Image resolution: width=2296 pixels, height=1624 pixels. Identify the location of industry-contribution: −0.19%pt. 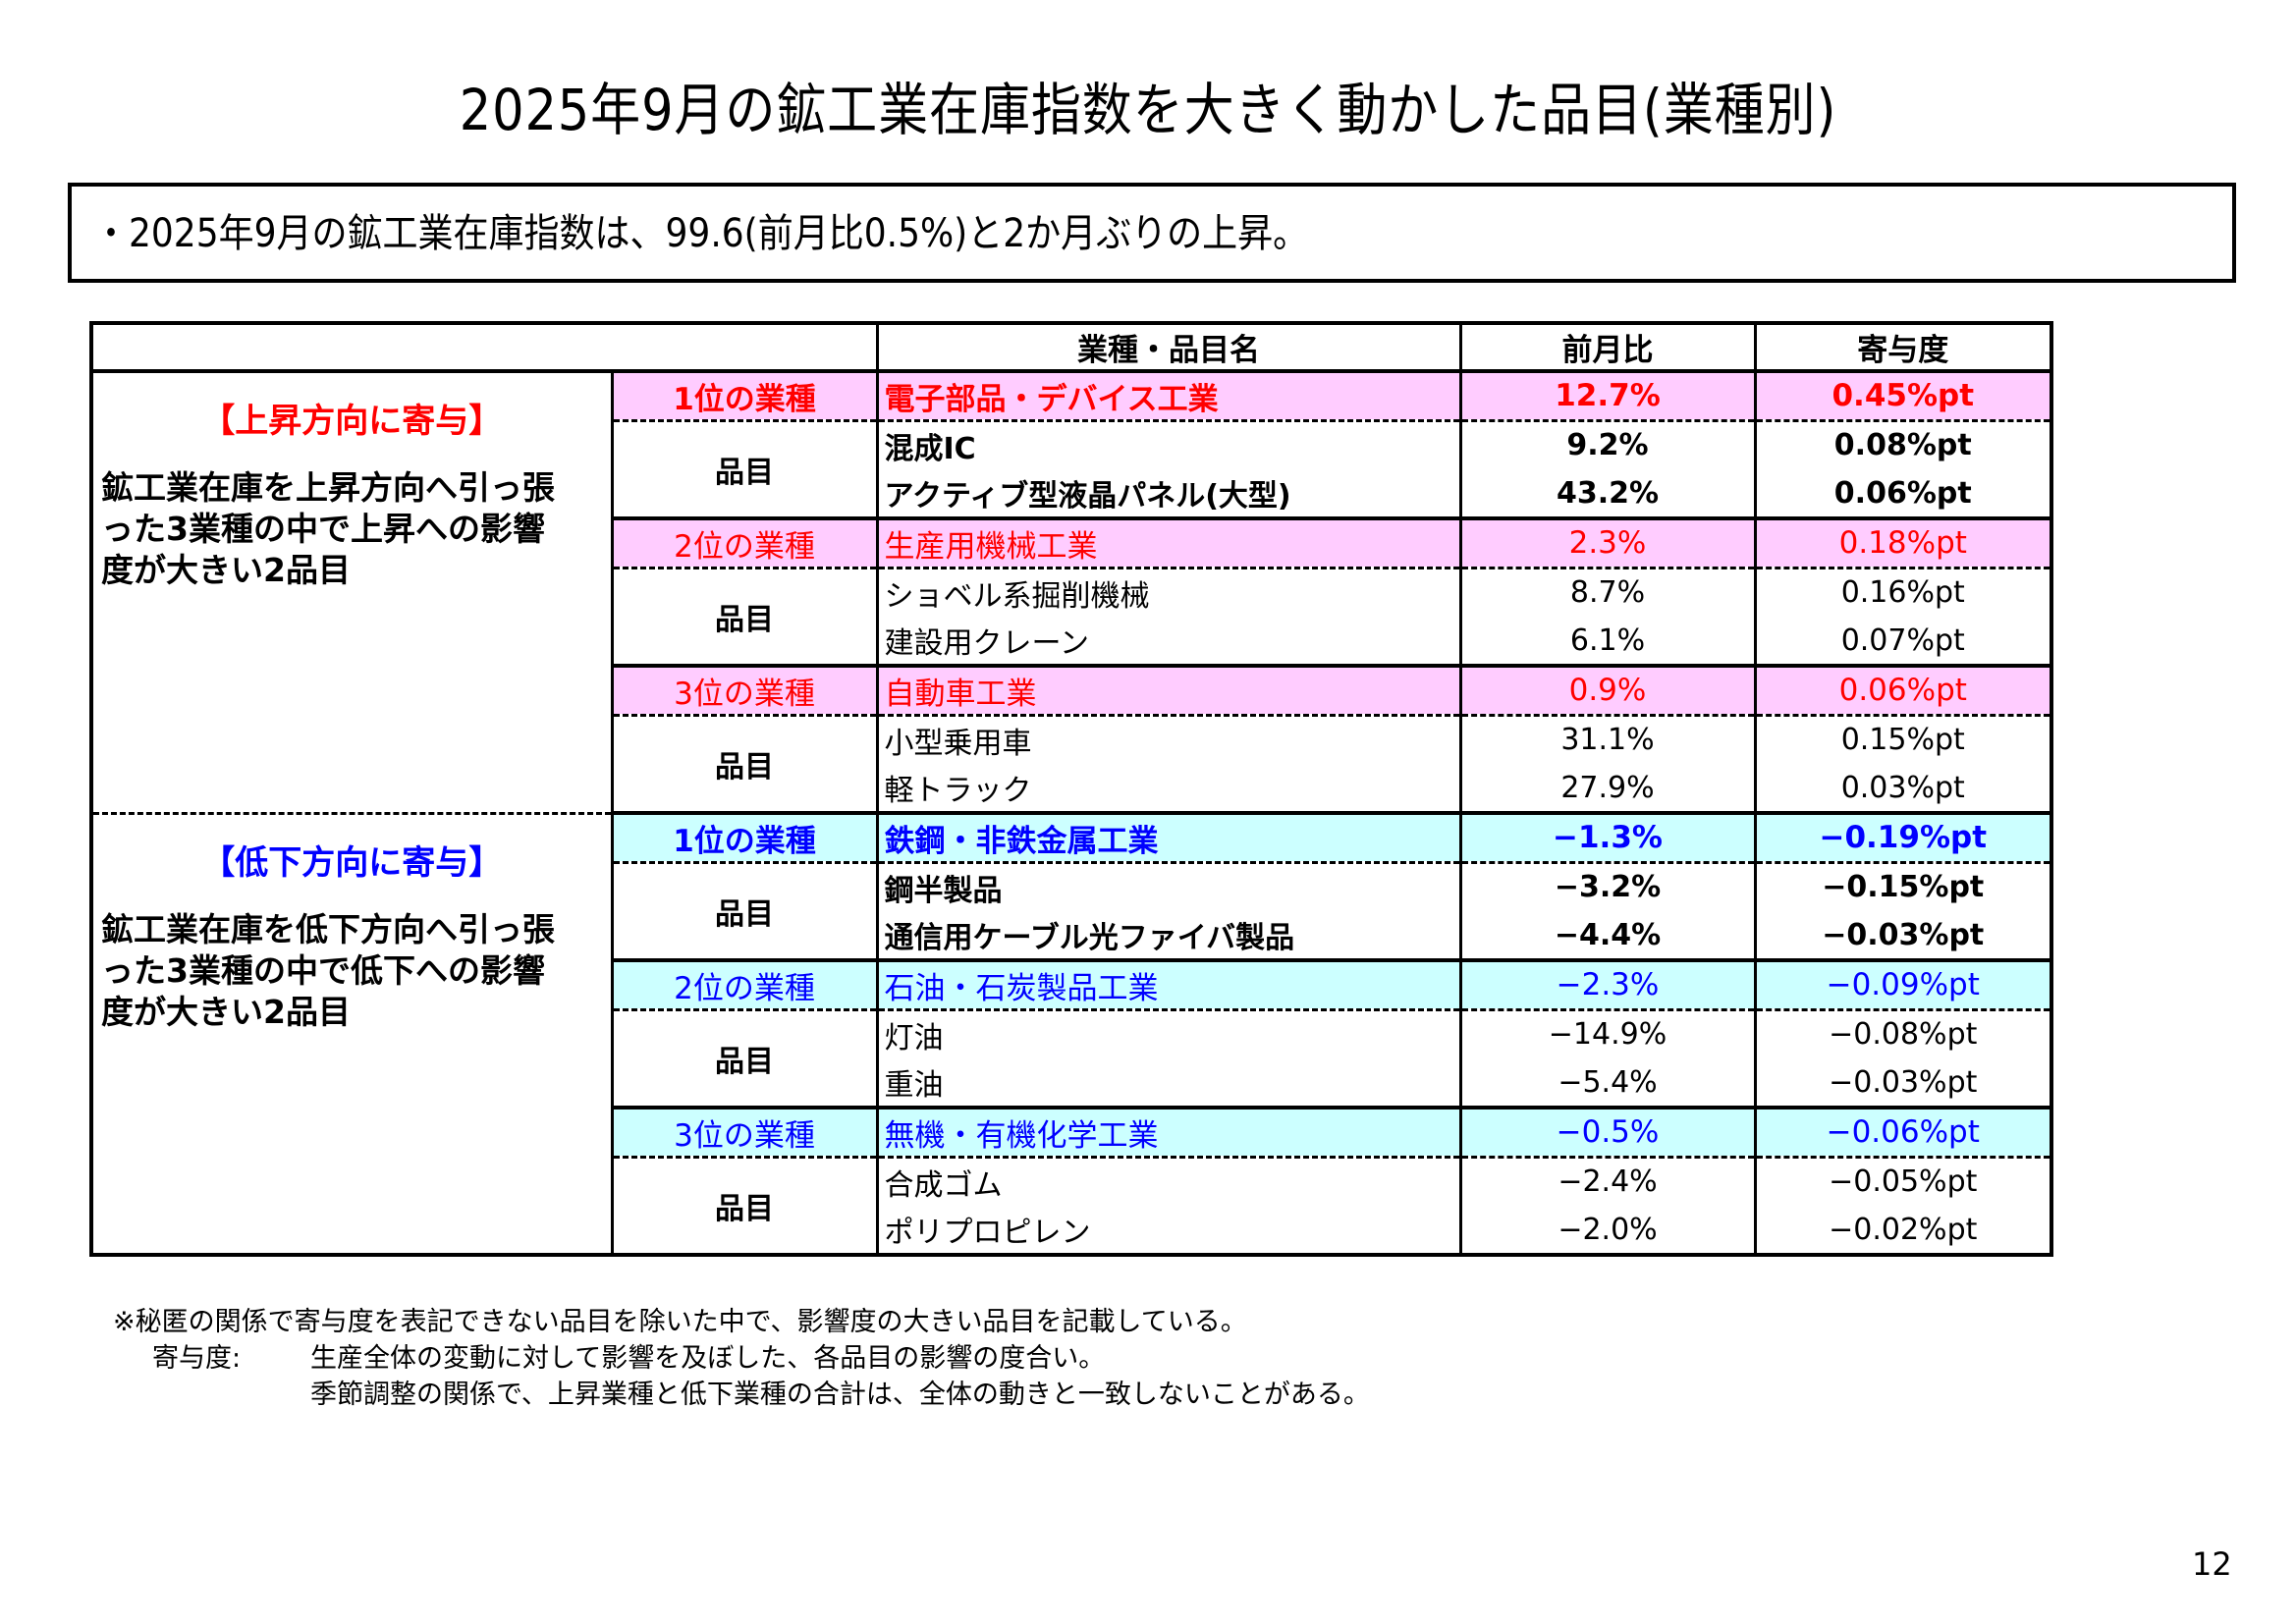
(1903, 838).